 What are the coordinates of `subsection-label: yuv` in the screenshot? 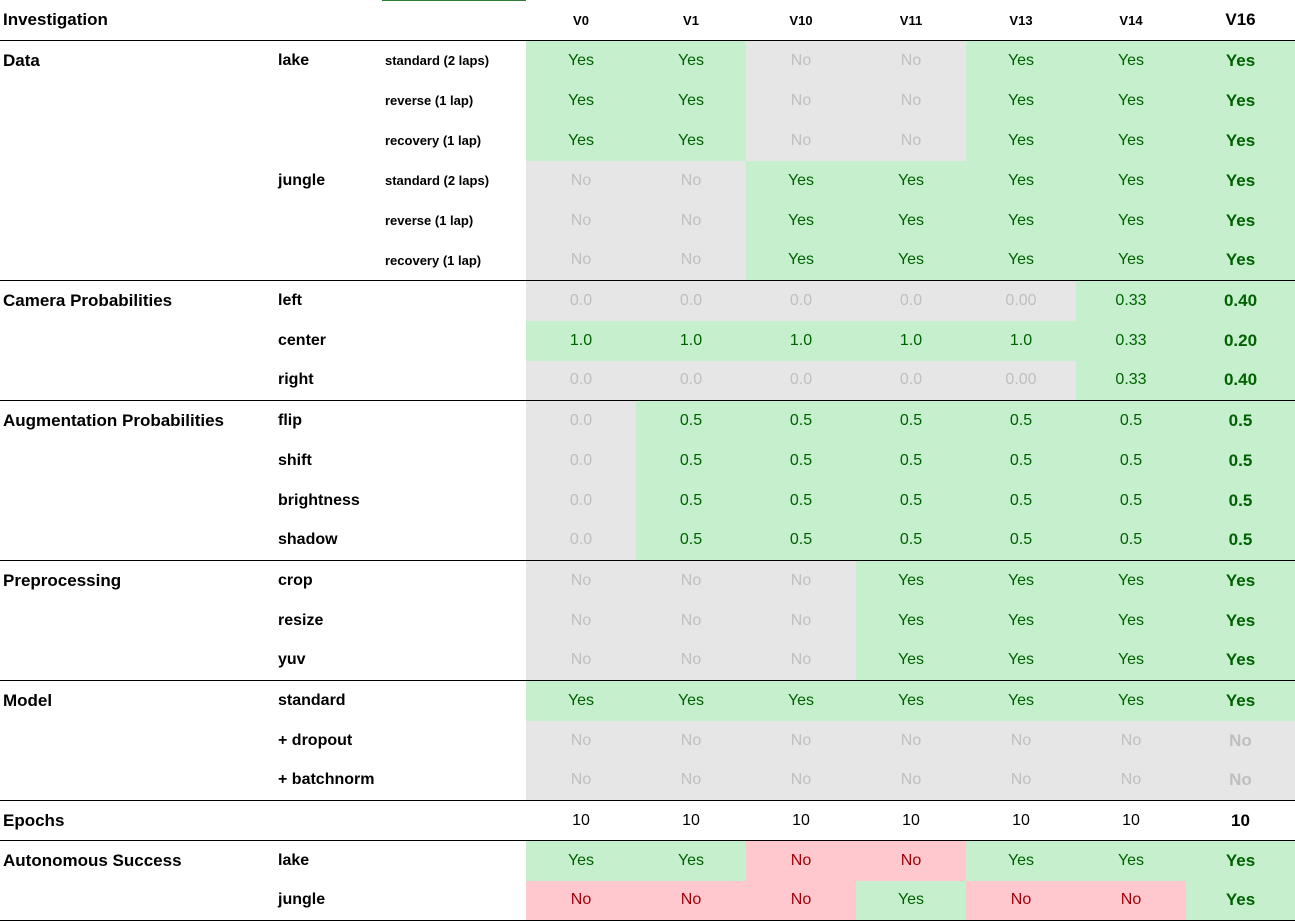 It's located at (328, 660).